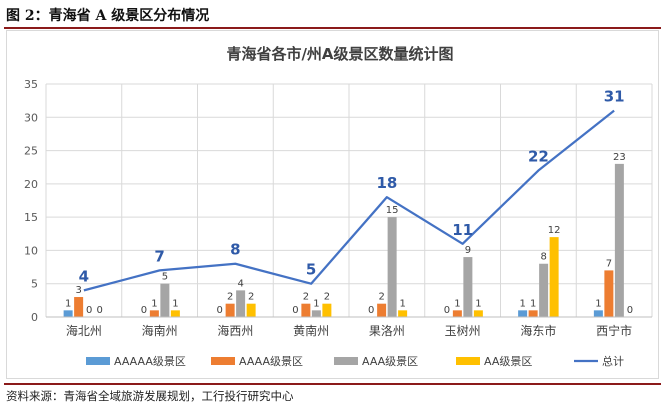  Describe the element at coordinates (332, 28) in the screenshot. I see `header-rule` at that location.